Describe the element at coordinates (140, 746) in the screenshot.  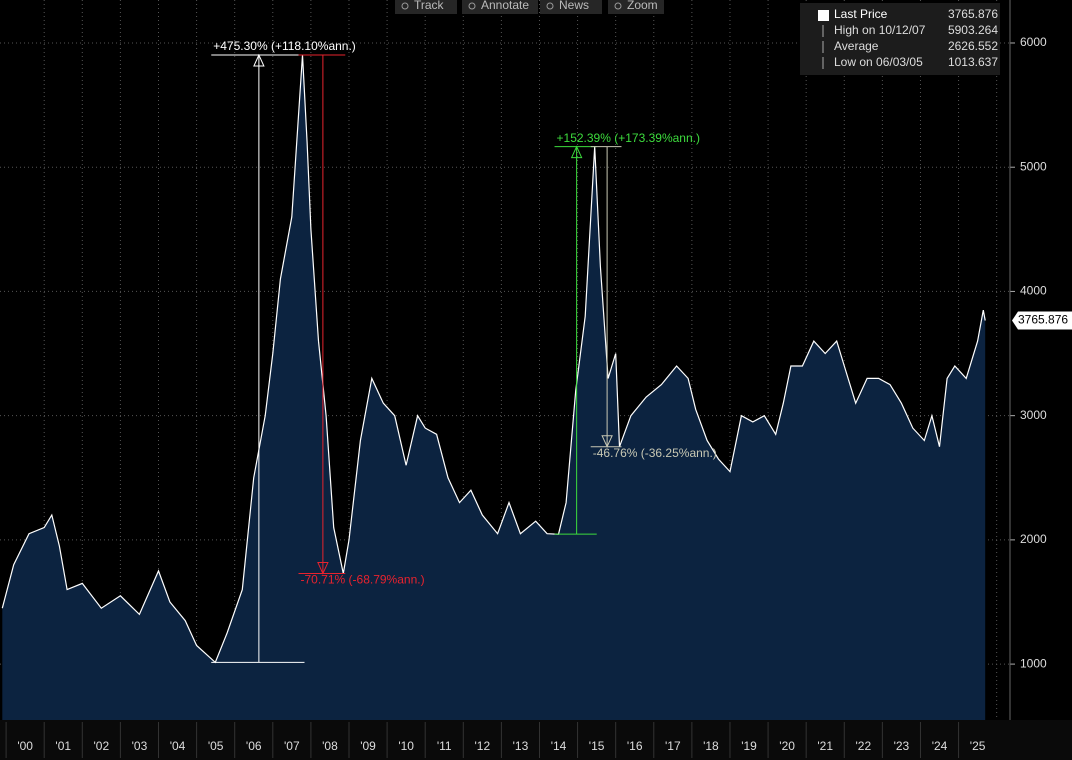
I see `x-tick-label: '03` at that location.